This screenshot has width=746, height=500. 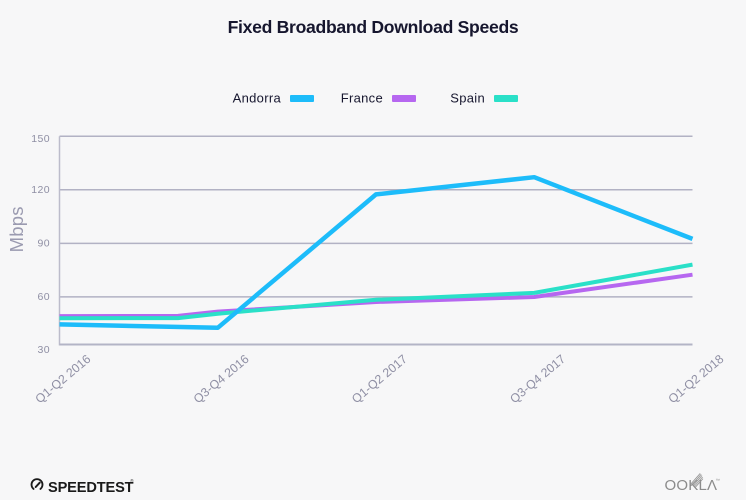 What do you see at coordinates (44, 244) in the screenshot?
I see `svg-text: 90` at bounding box center [44, 244].